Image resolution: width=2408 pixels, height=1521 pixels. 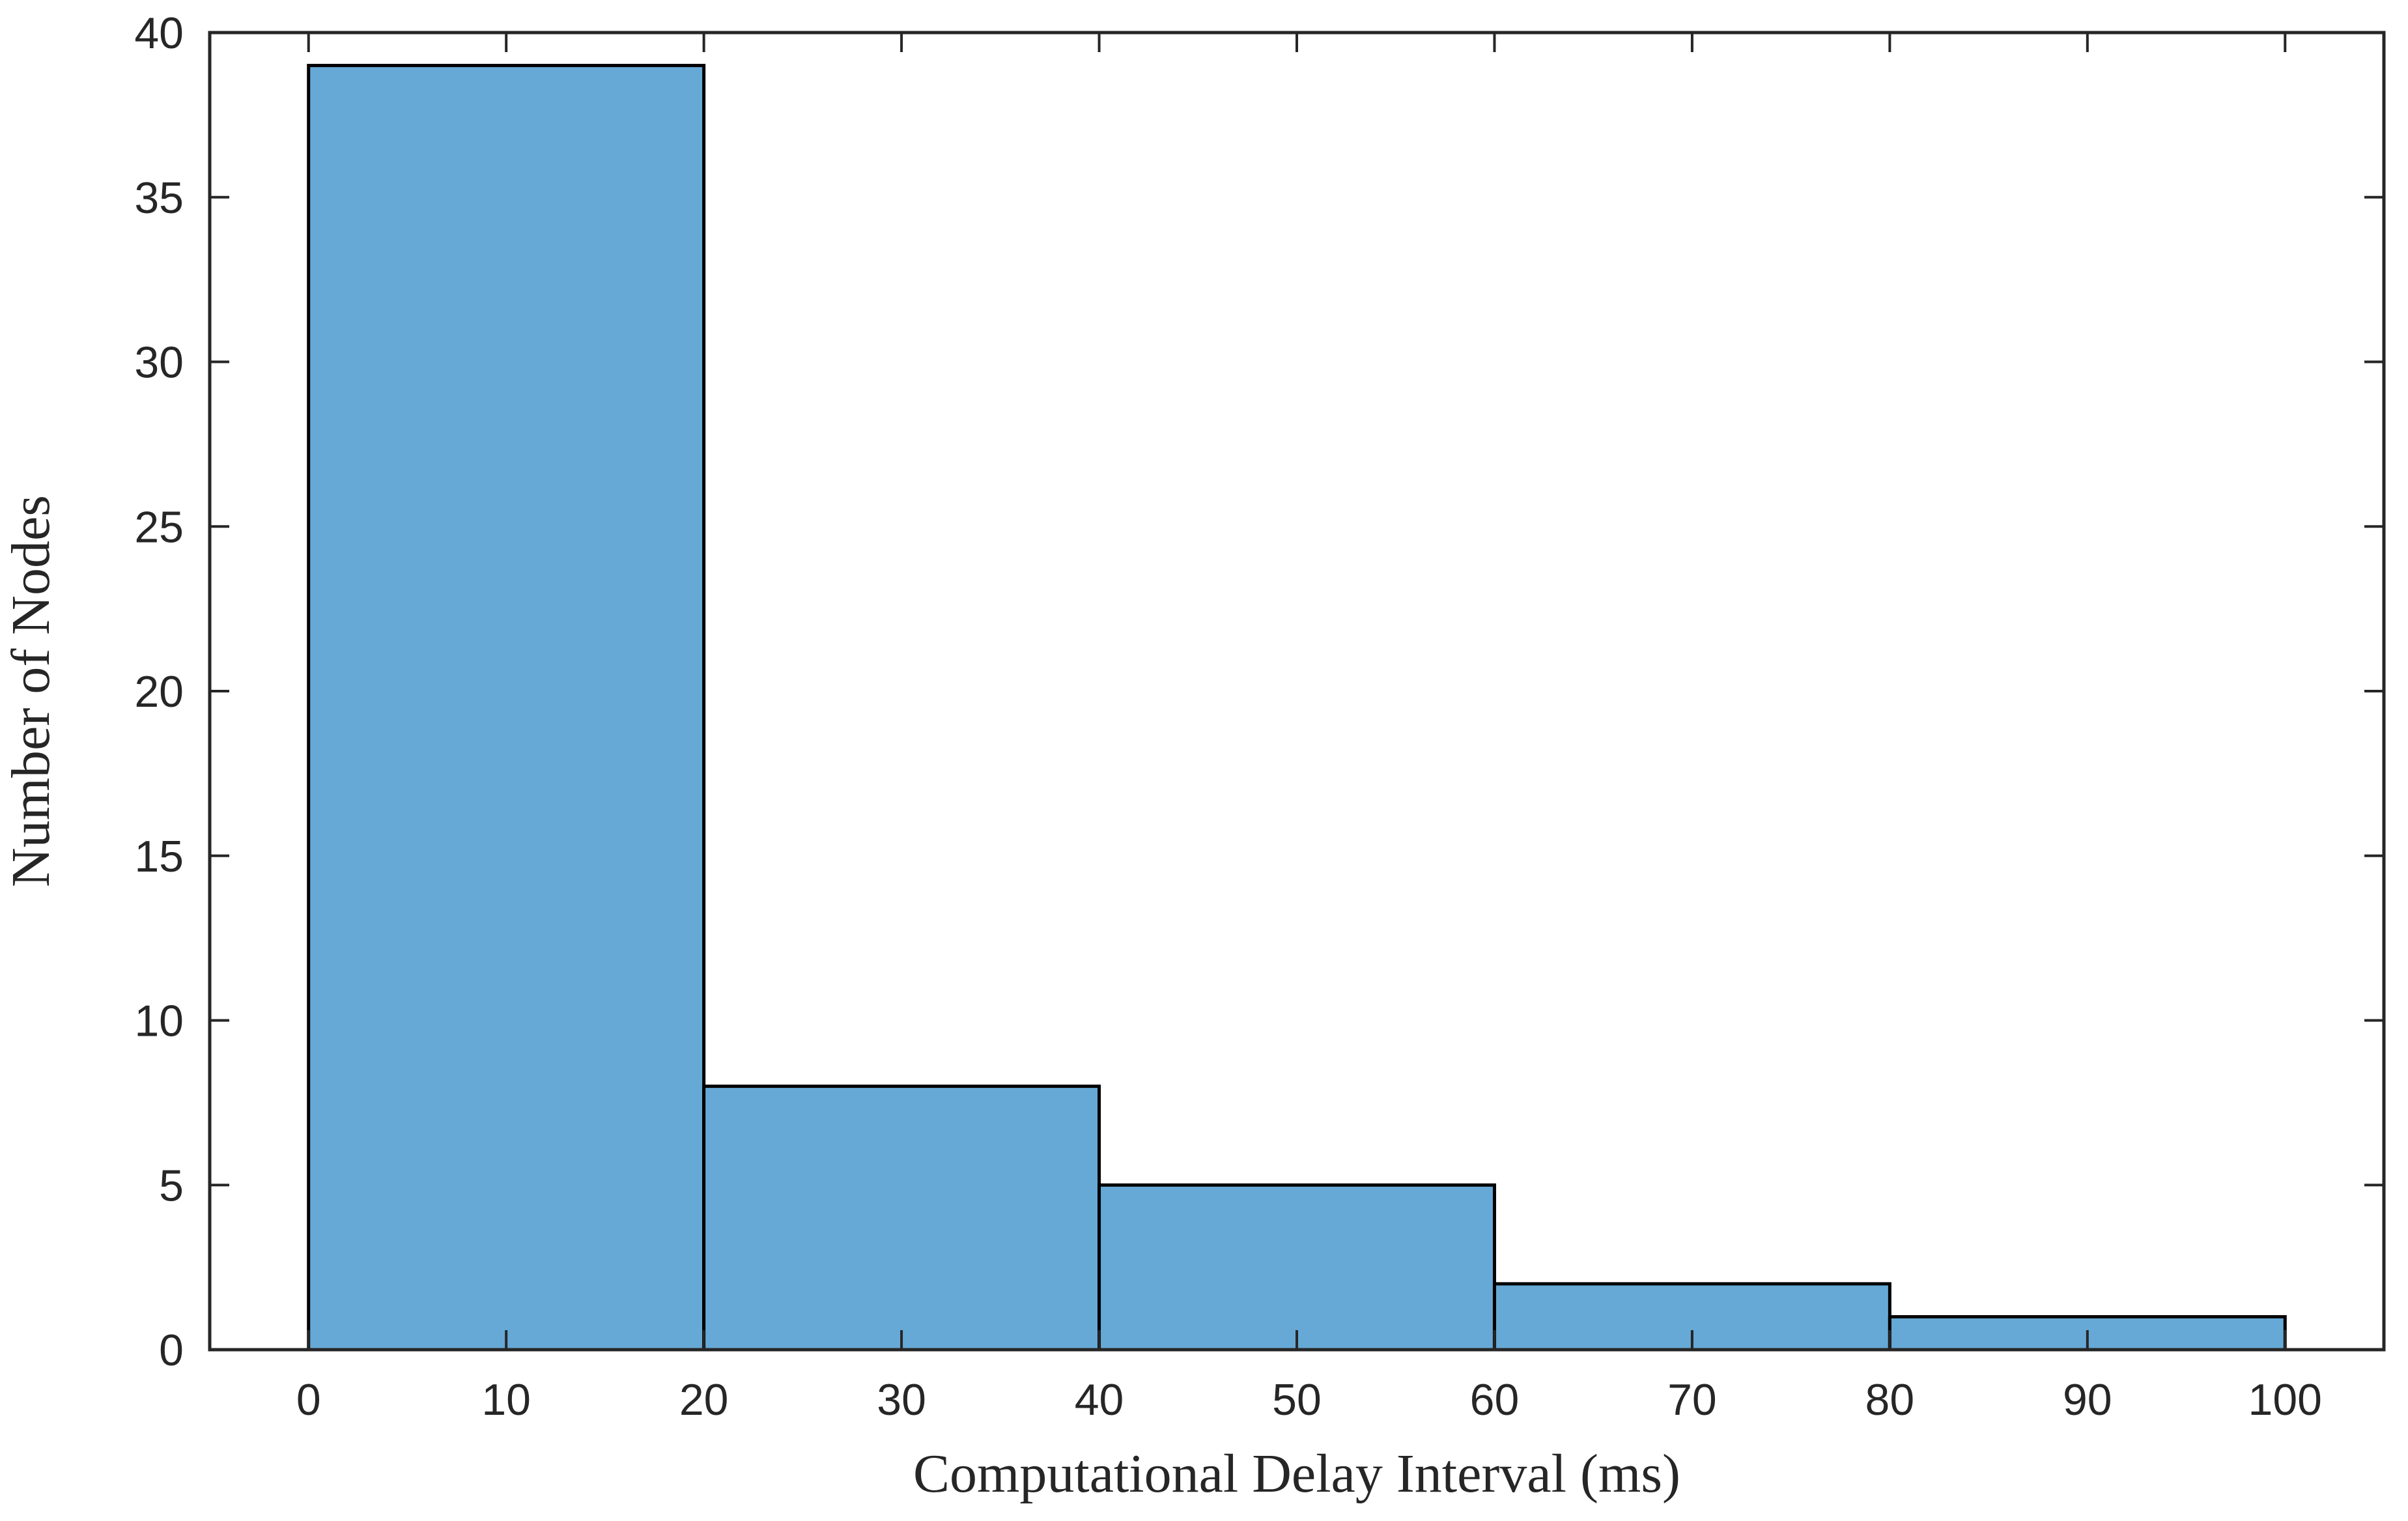 What do you see at coordinates (2087, 1400) in the screenshot?
I see `x-tick-label-90: 90` at bounding box center [2087, 1400].